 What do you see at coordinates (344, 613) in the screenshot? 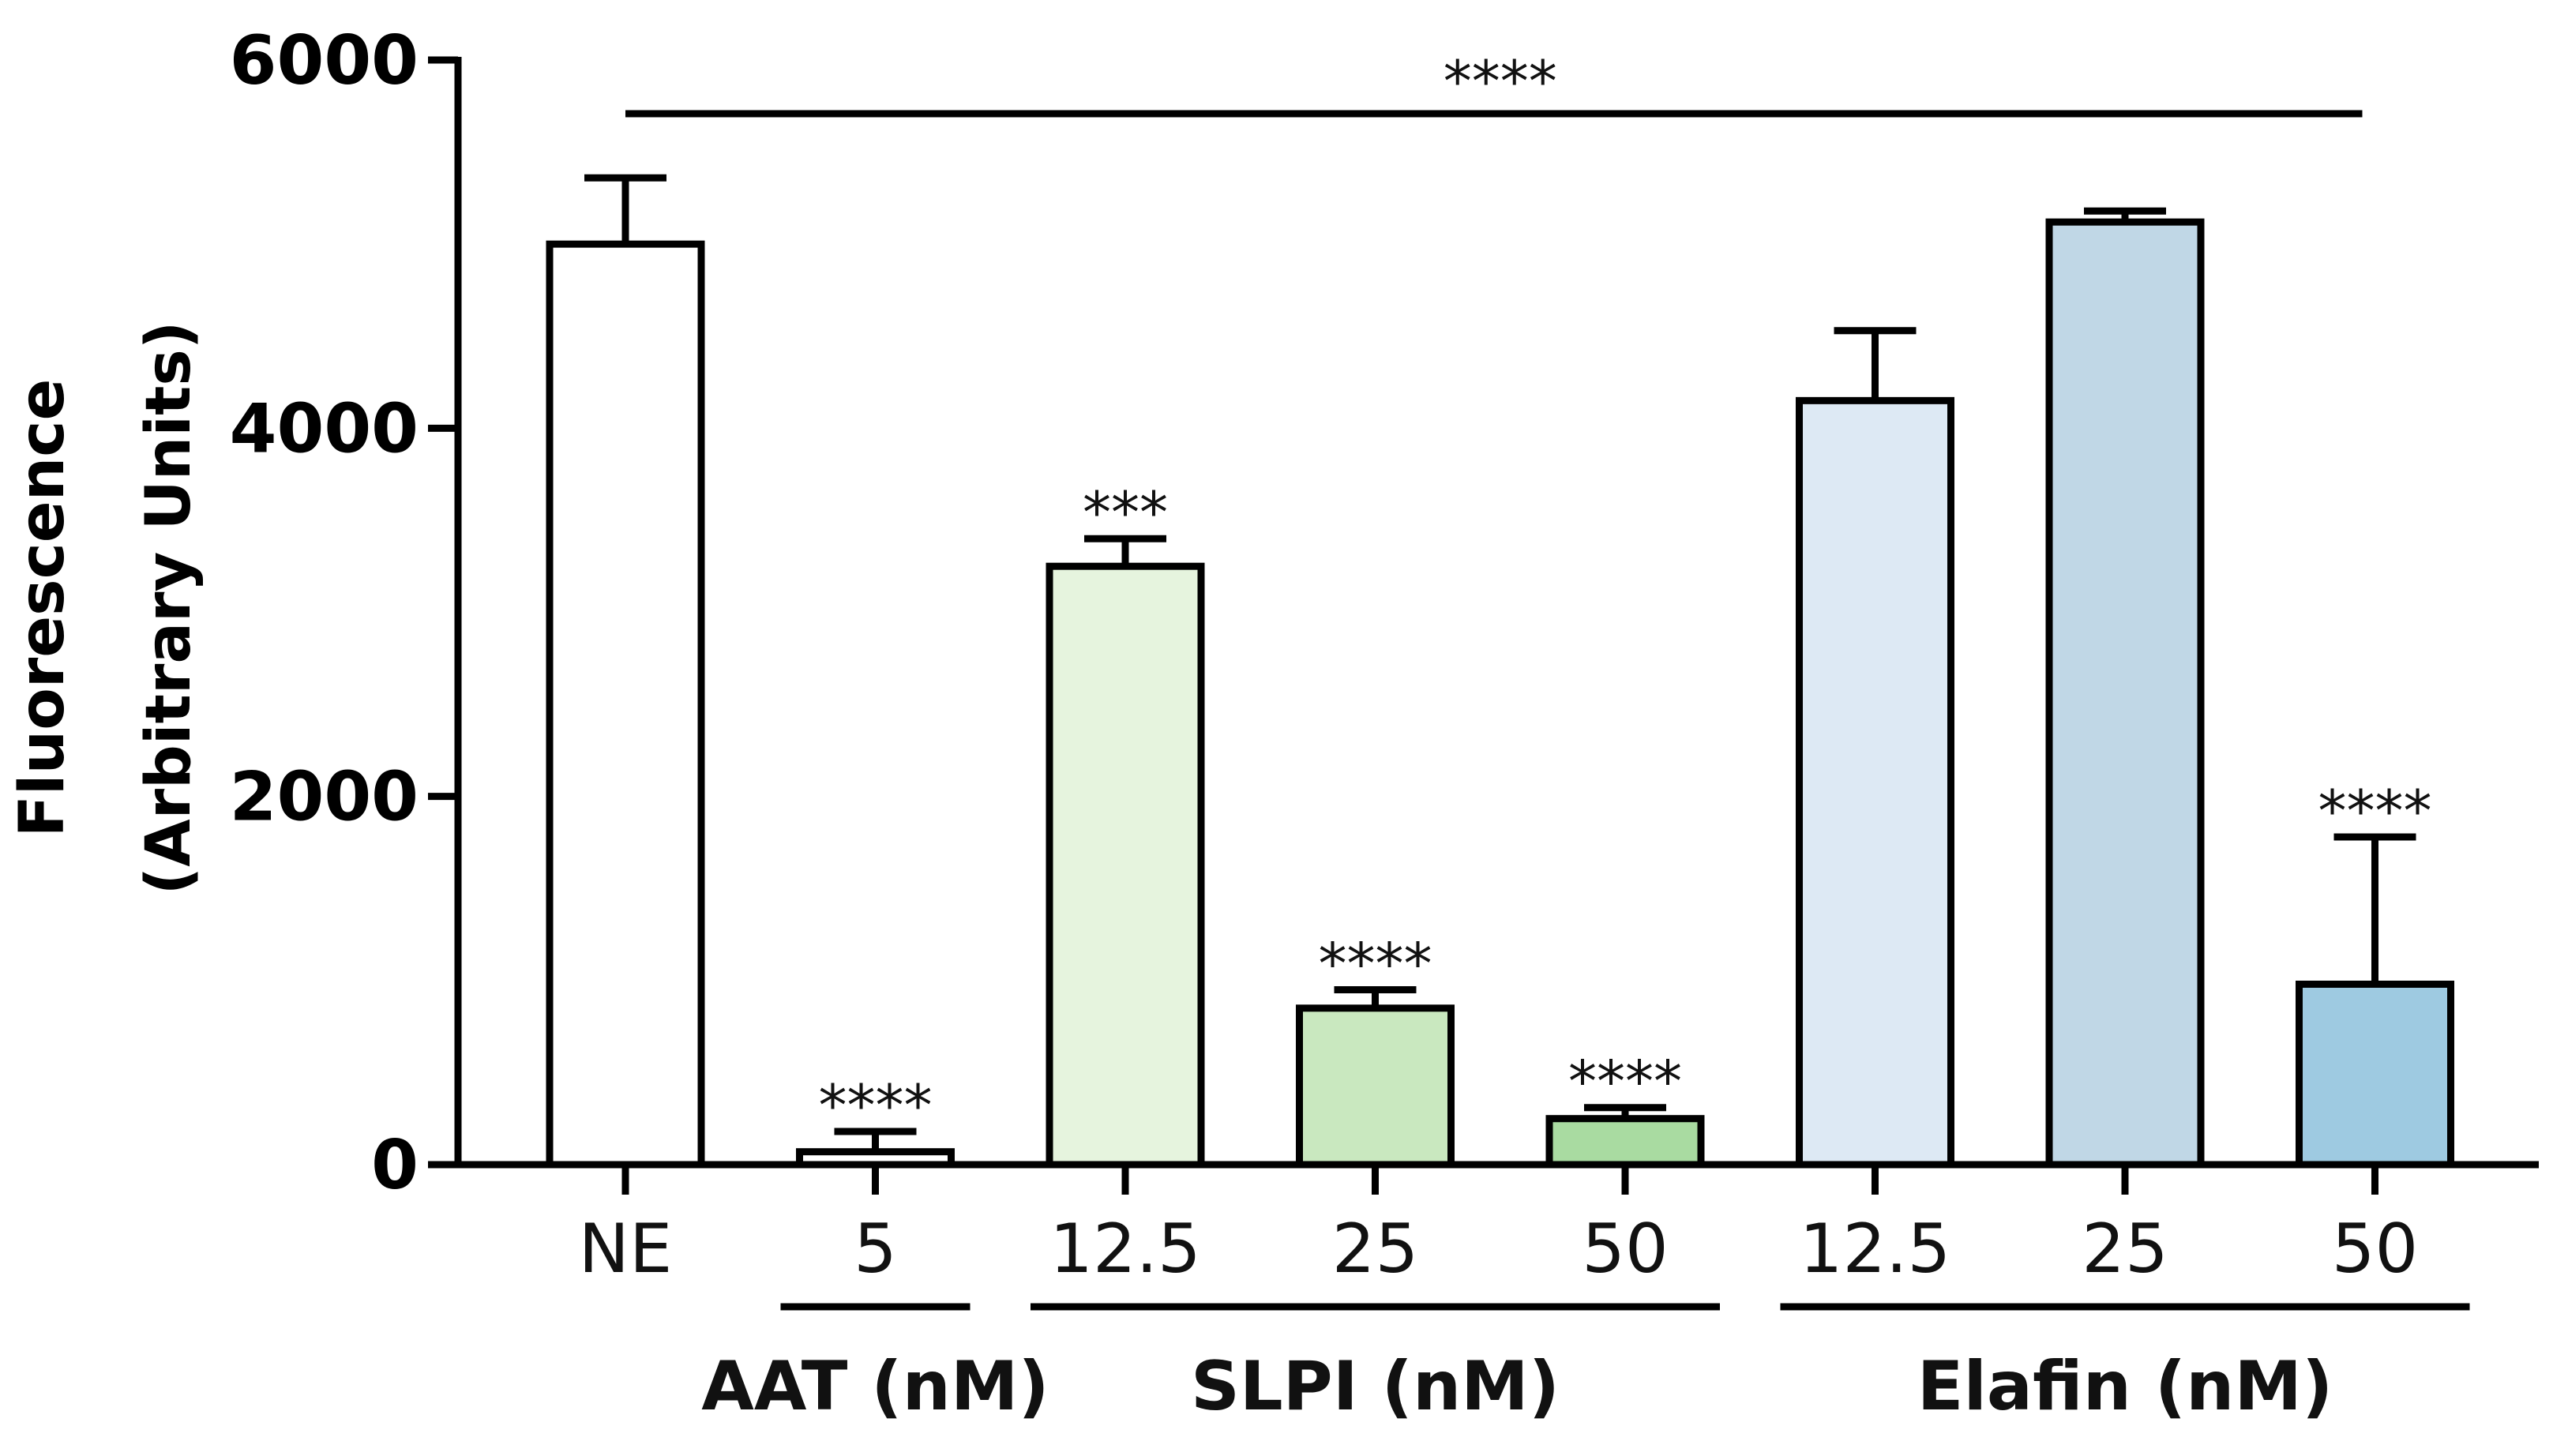
I see `y-ticks: 0 2000 4000 6000` at bounding box center [344, 613].